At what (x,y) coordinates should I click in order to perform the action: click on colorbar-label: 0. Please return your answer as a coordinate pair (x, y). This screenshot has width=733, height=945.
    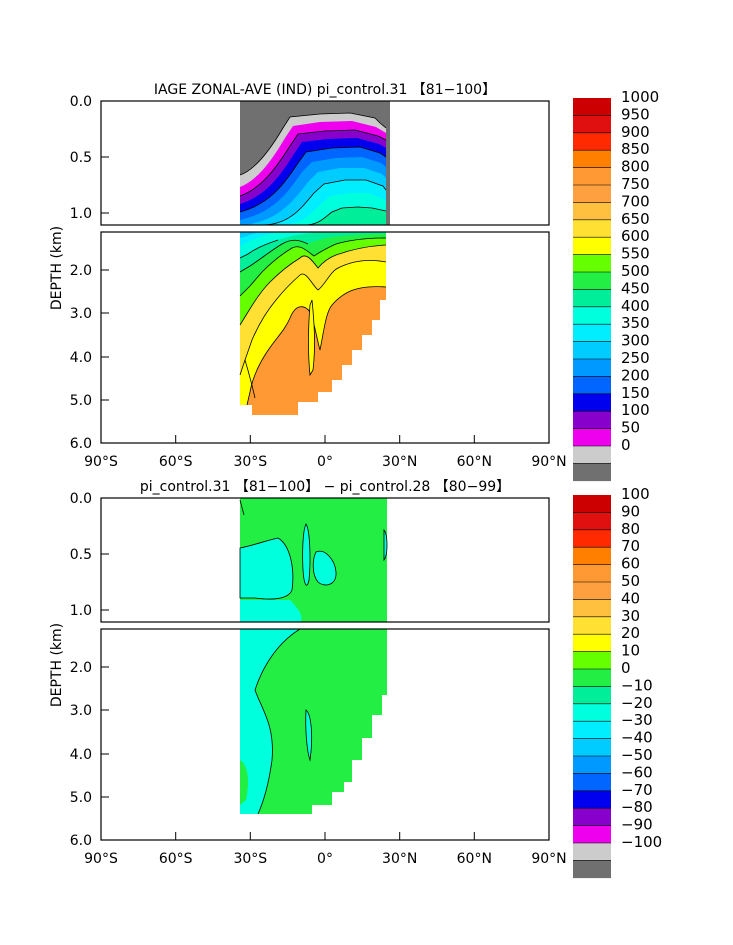
    Looking at the image, I should click on (626, 668).